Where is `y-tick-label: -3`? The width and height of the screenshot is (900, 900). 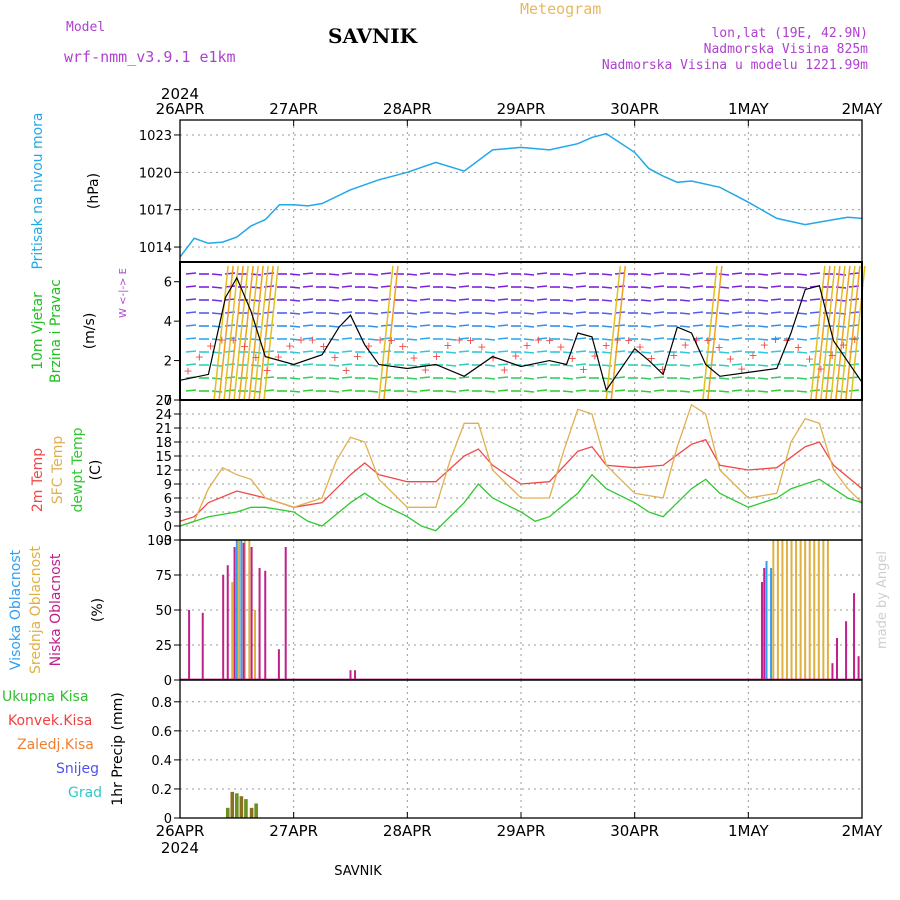
y-tick-label: -3 is located at coordinates (165, 541).